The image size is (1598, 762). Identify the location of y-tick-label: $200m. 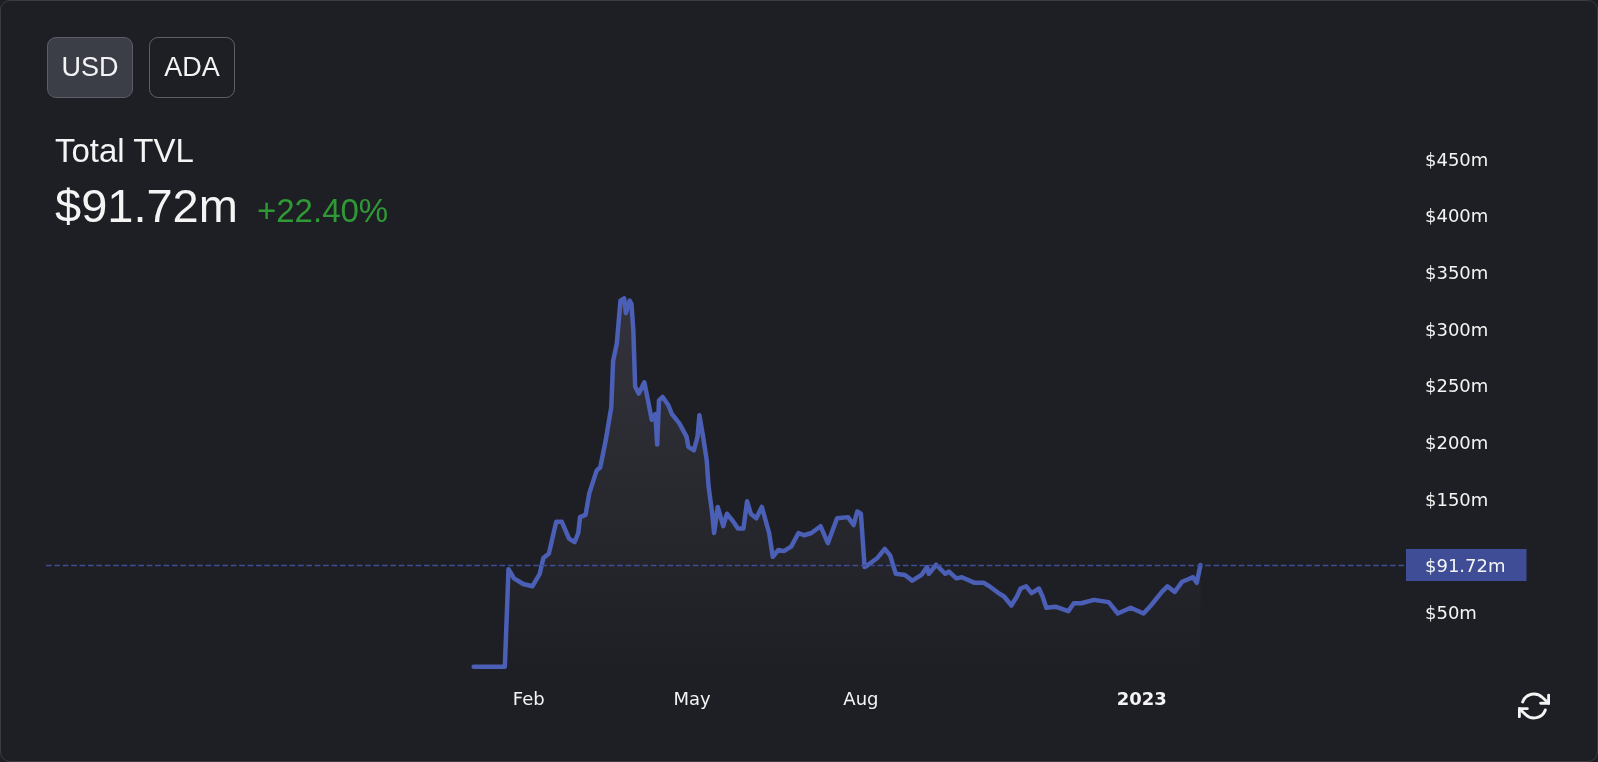
(1457, 442).